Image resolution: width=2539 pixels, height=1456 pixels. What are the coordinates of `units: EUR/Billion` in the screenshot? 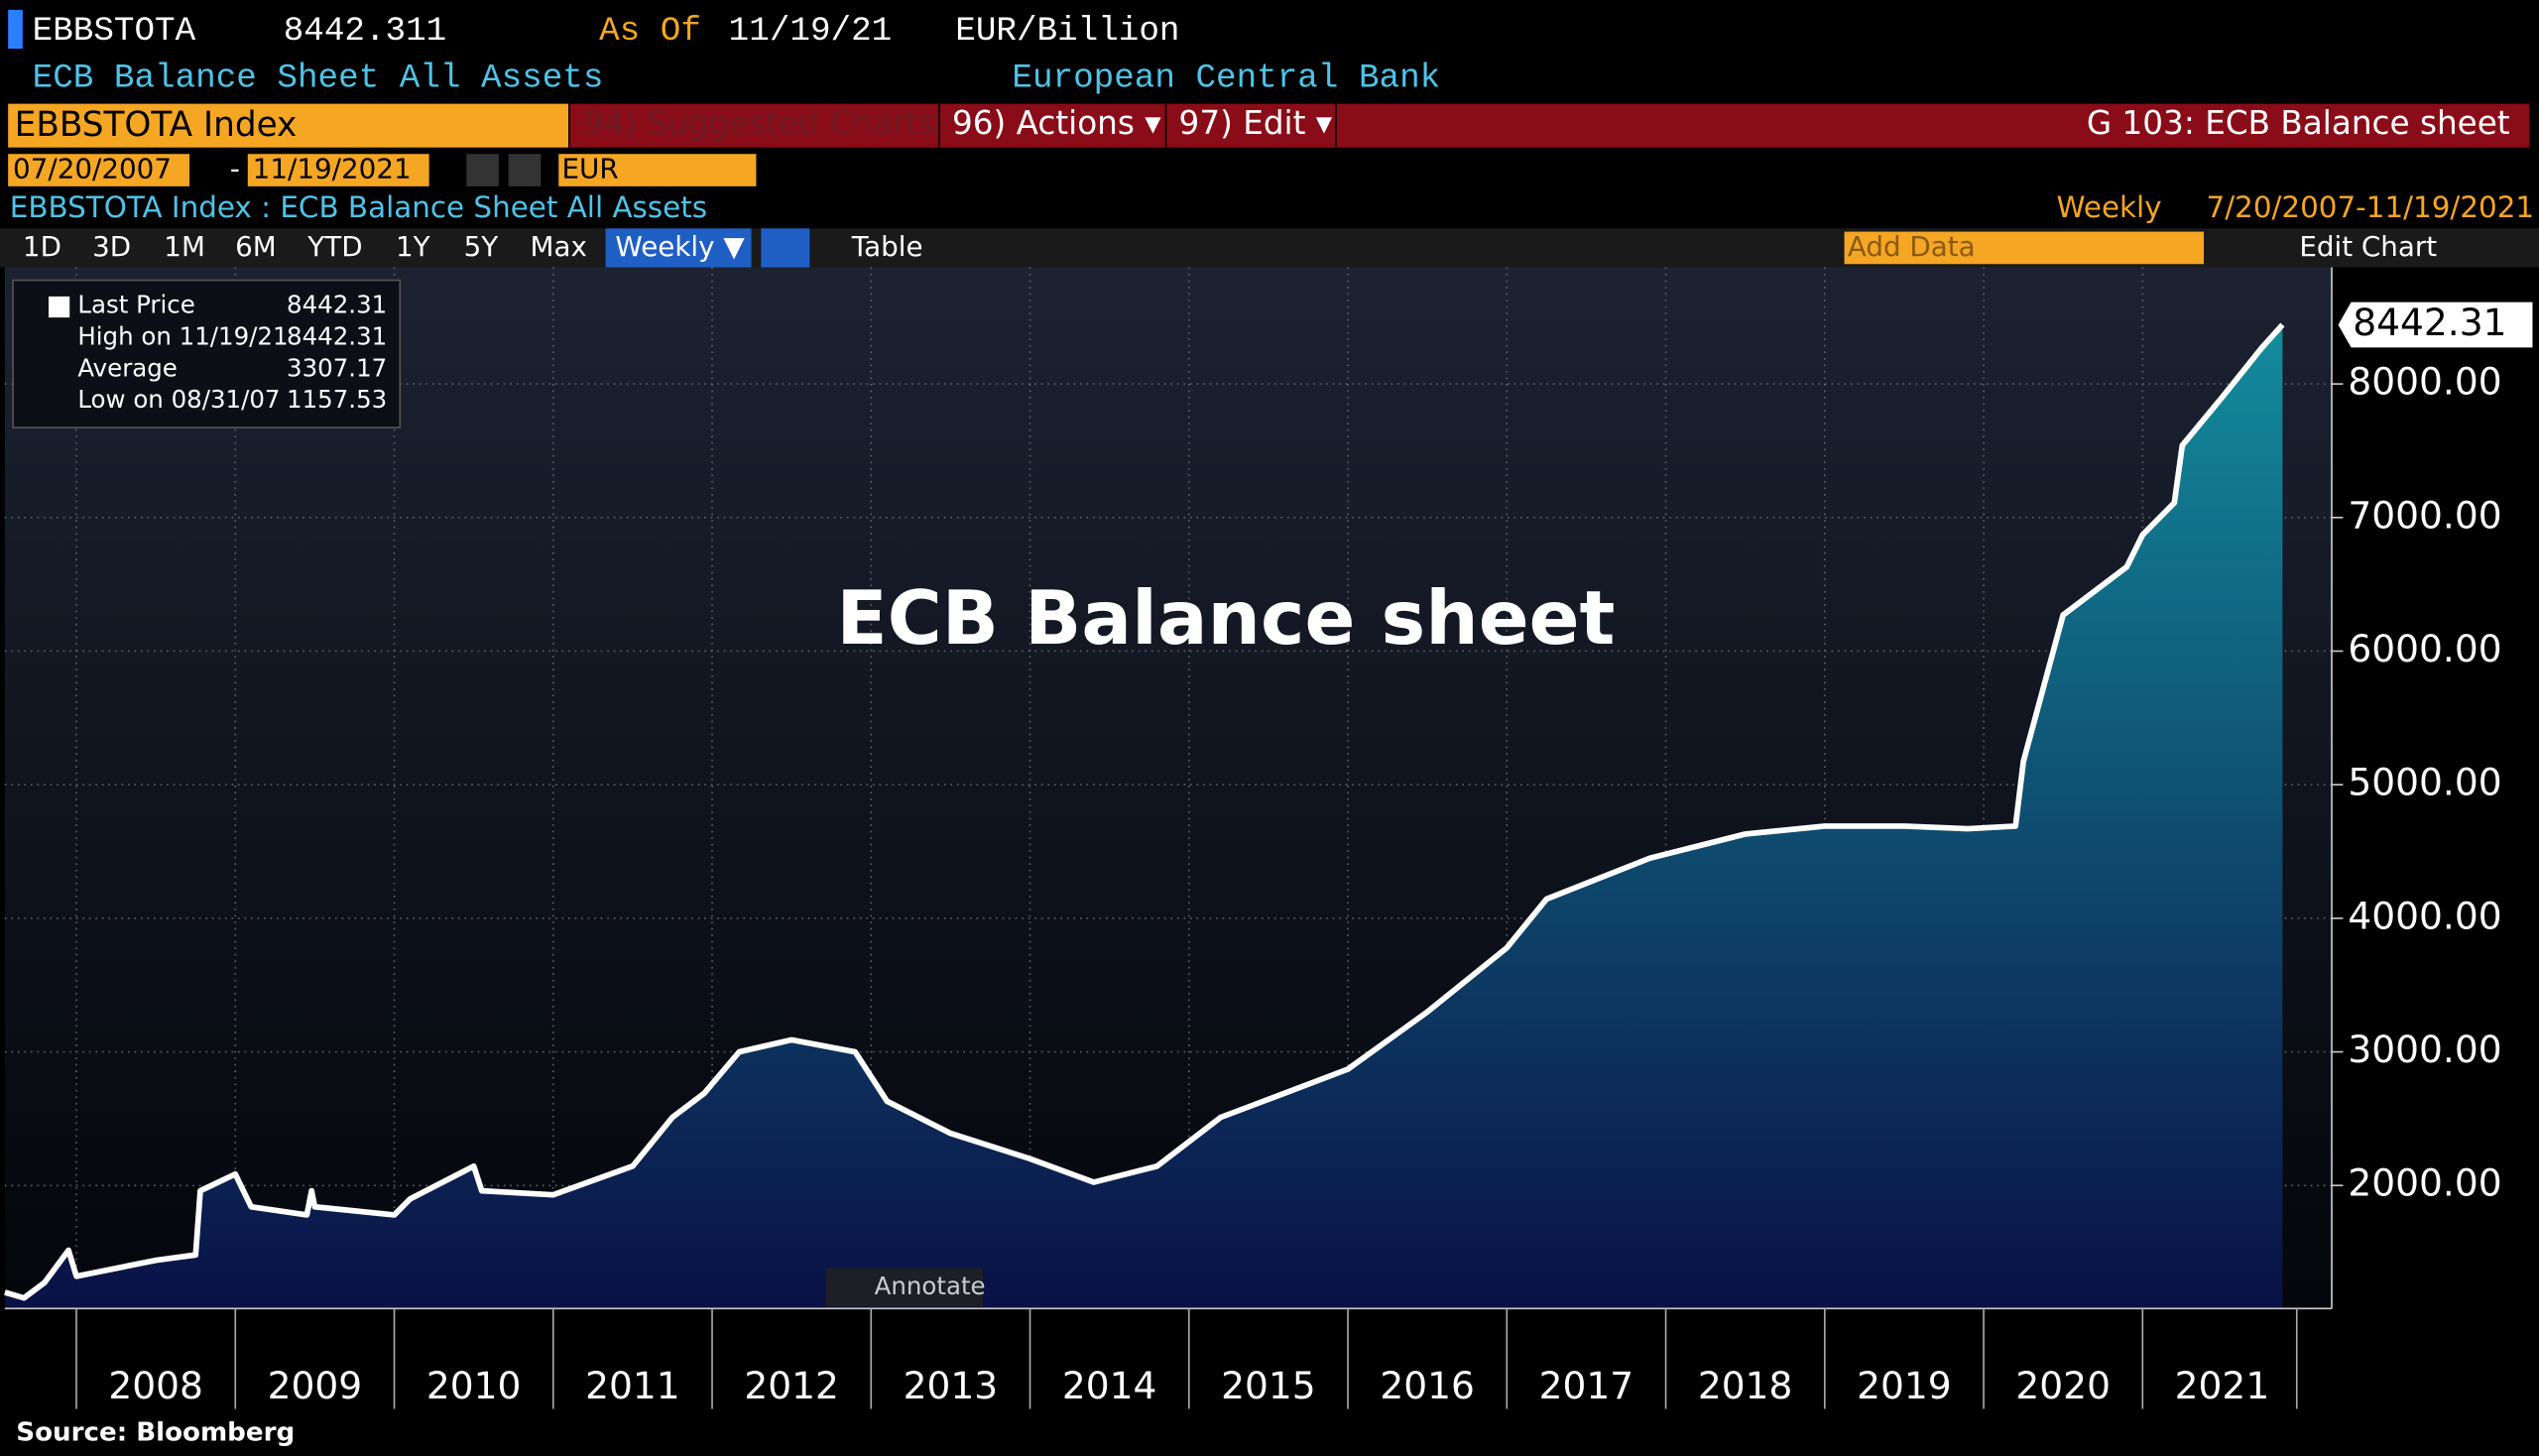 It's located at (1067, 31).